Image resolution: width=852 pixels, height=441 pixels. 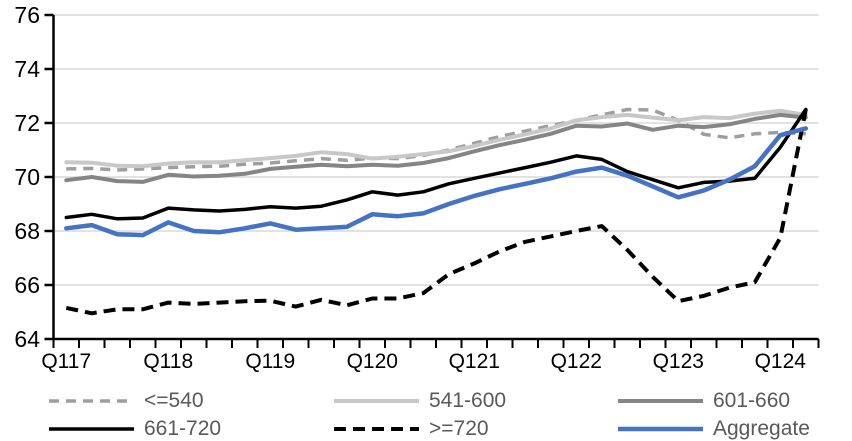 I want to click on x-tick-label: Q117, so click(x=66, y=361).